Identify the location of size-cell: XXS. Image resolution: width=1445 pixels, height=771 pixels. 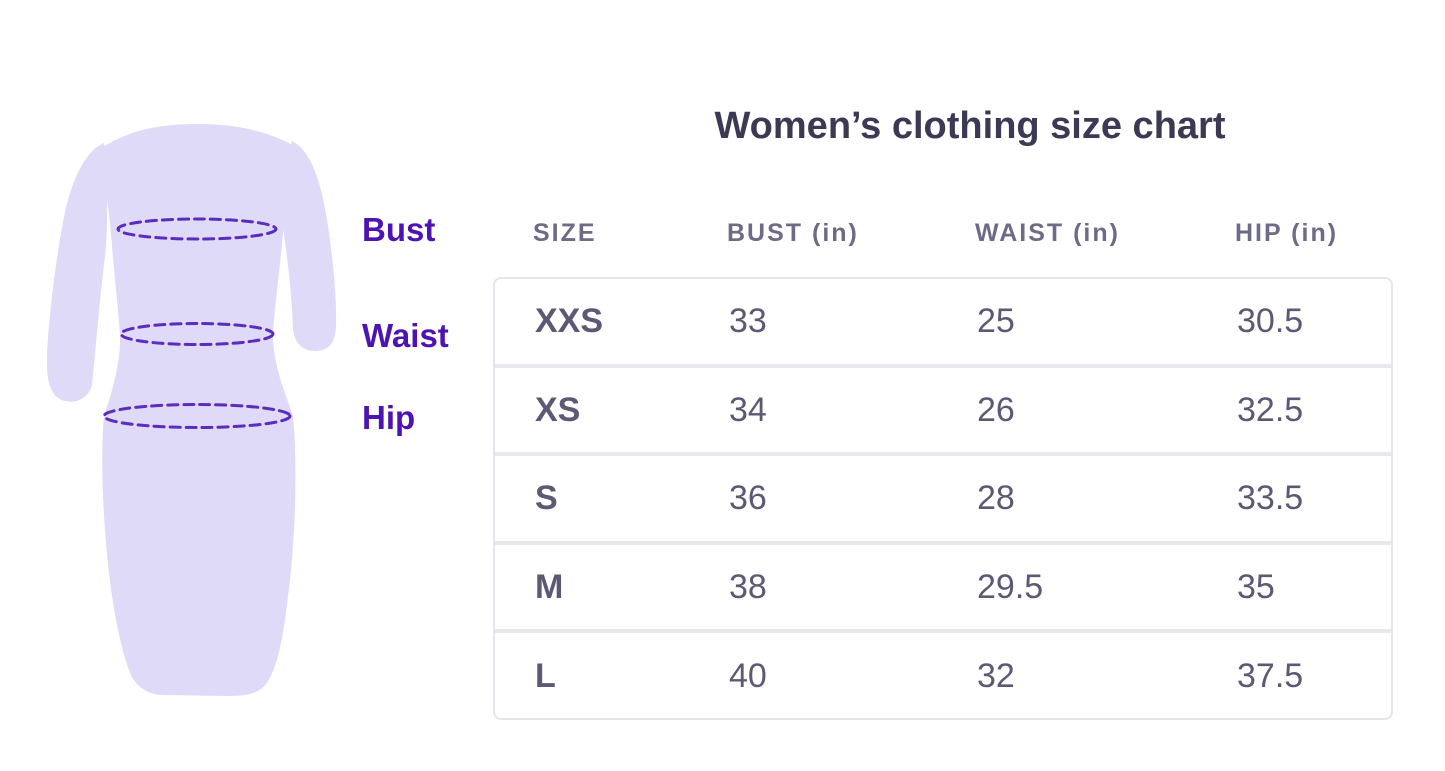
(569, 321).